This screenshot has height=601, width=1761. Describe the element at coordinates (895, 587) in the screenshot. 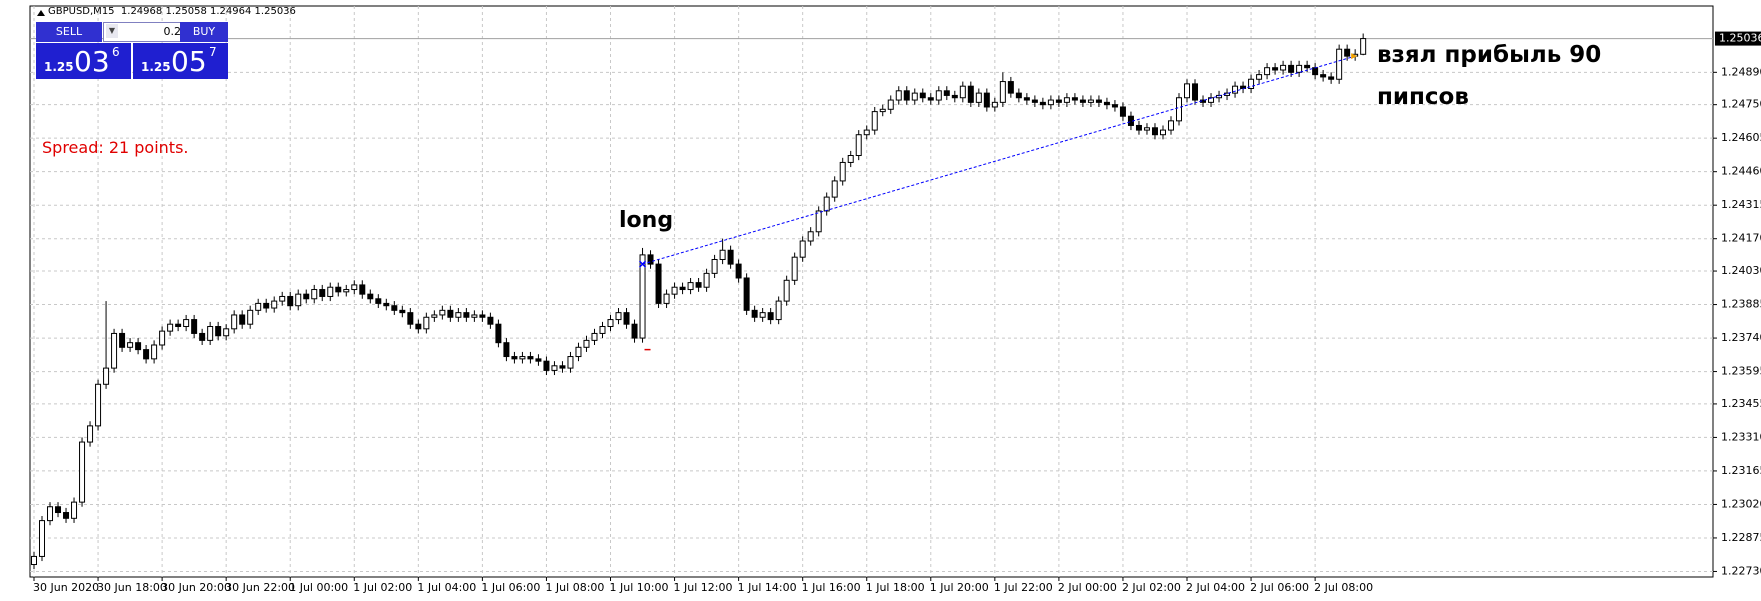

I see `x-tick-label: 1 Jul 18:00` at that location.